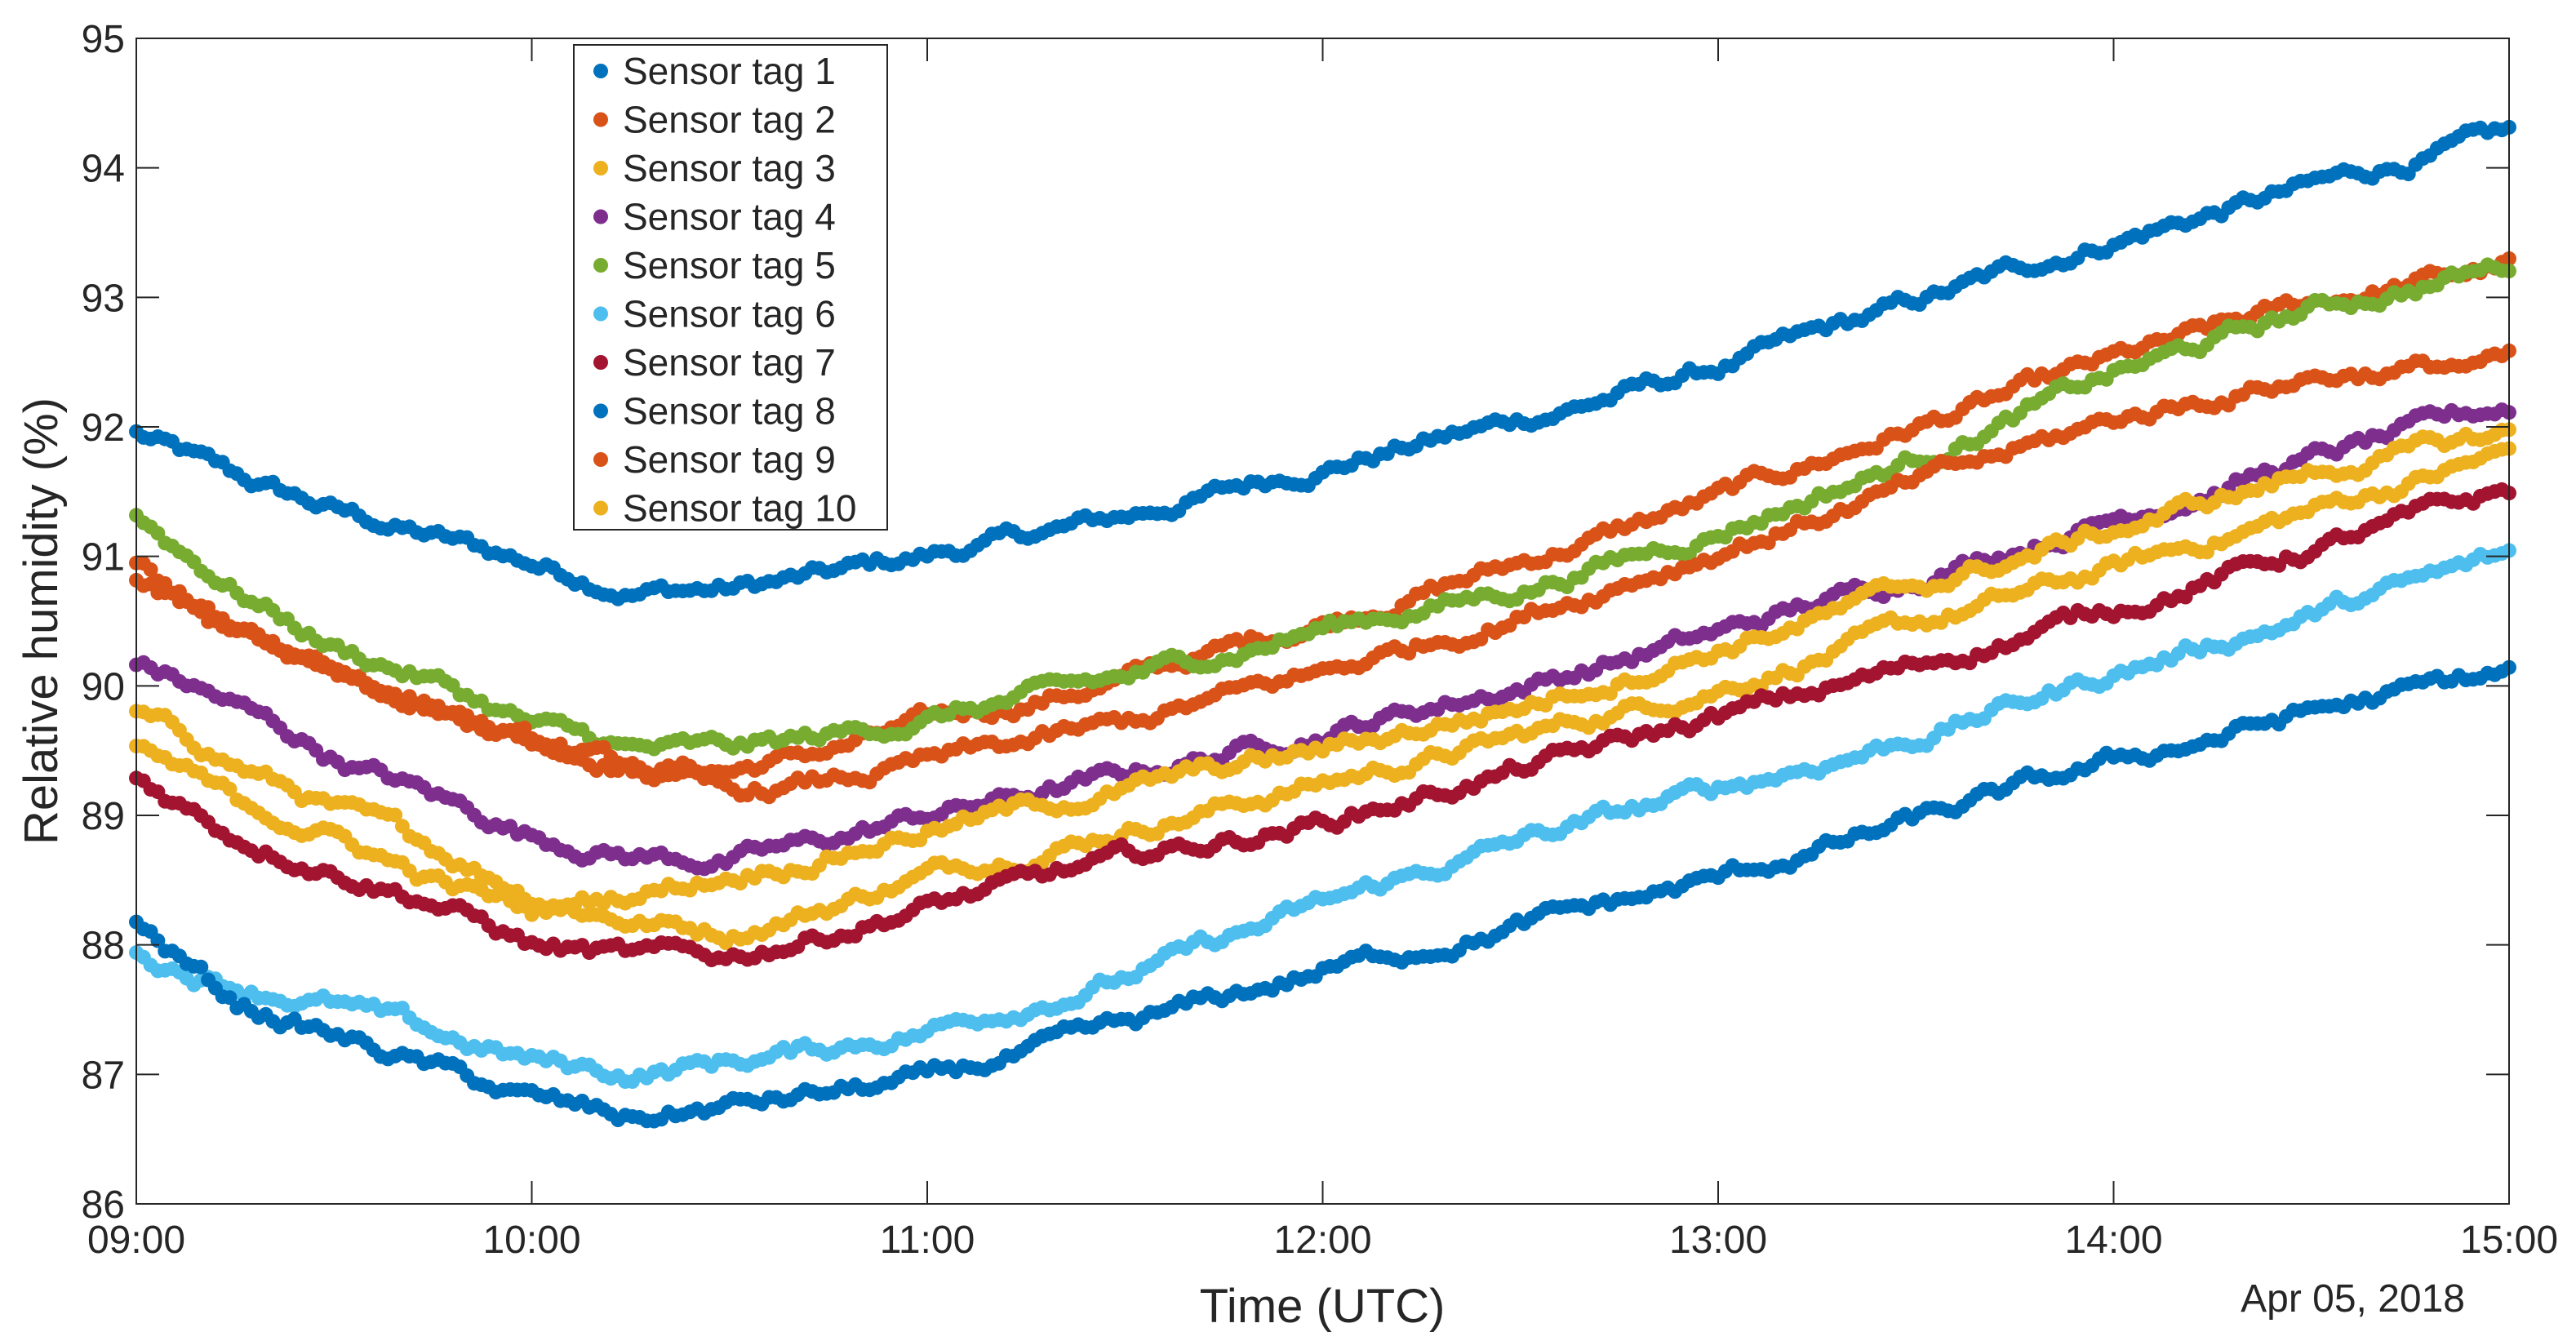 This screenshot has width=2576, height=1341. What do you see at coordinates (729, 362) in the screenshot?
I see `legend-label: Sensor tag 7` at bounding box center [729, 362].